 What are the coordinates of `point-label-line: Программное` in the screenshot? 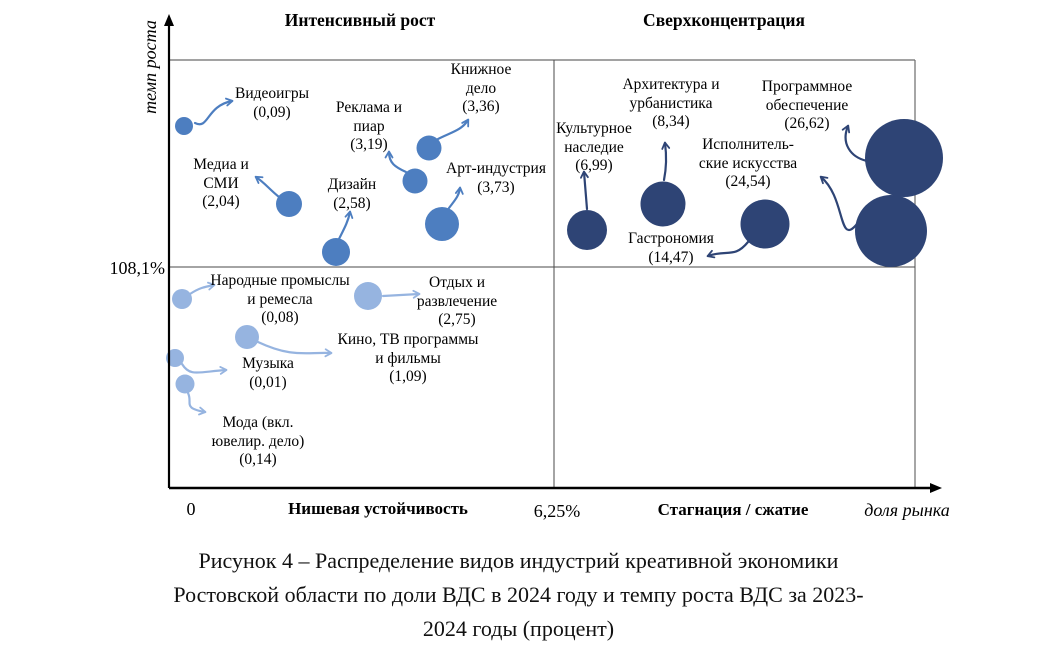 It's located at (807, 86).